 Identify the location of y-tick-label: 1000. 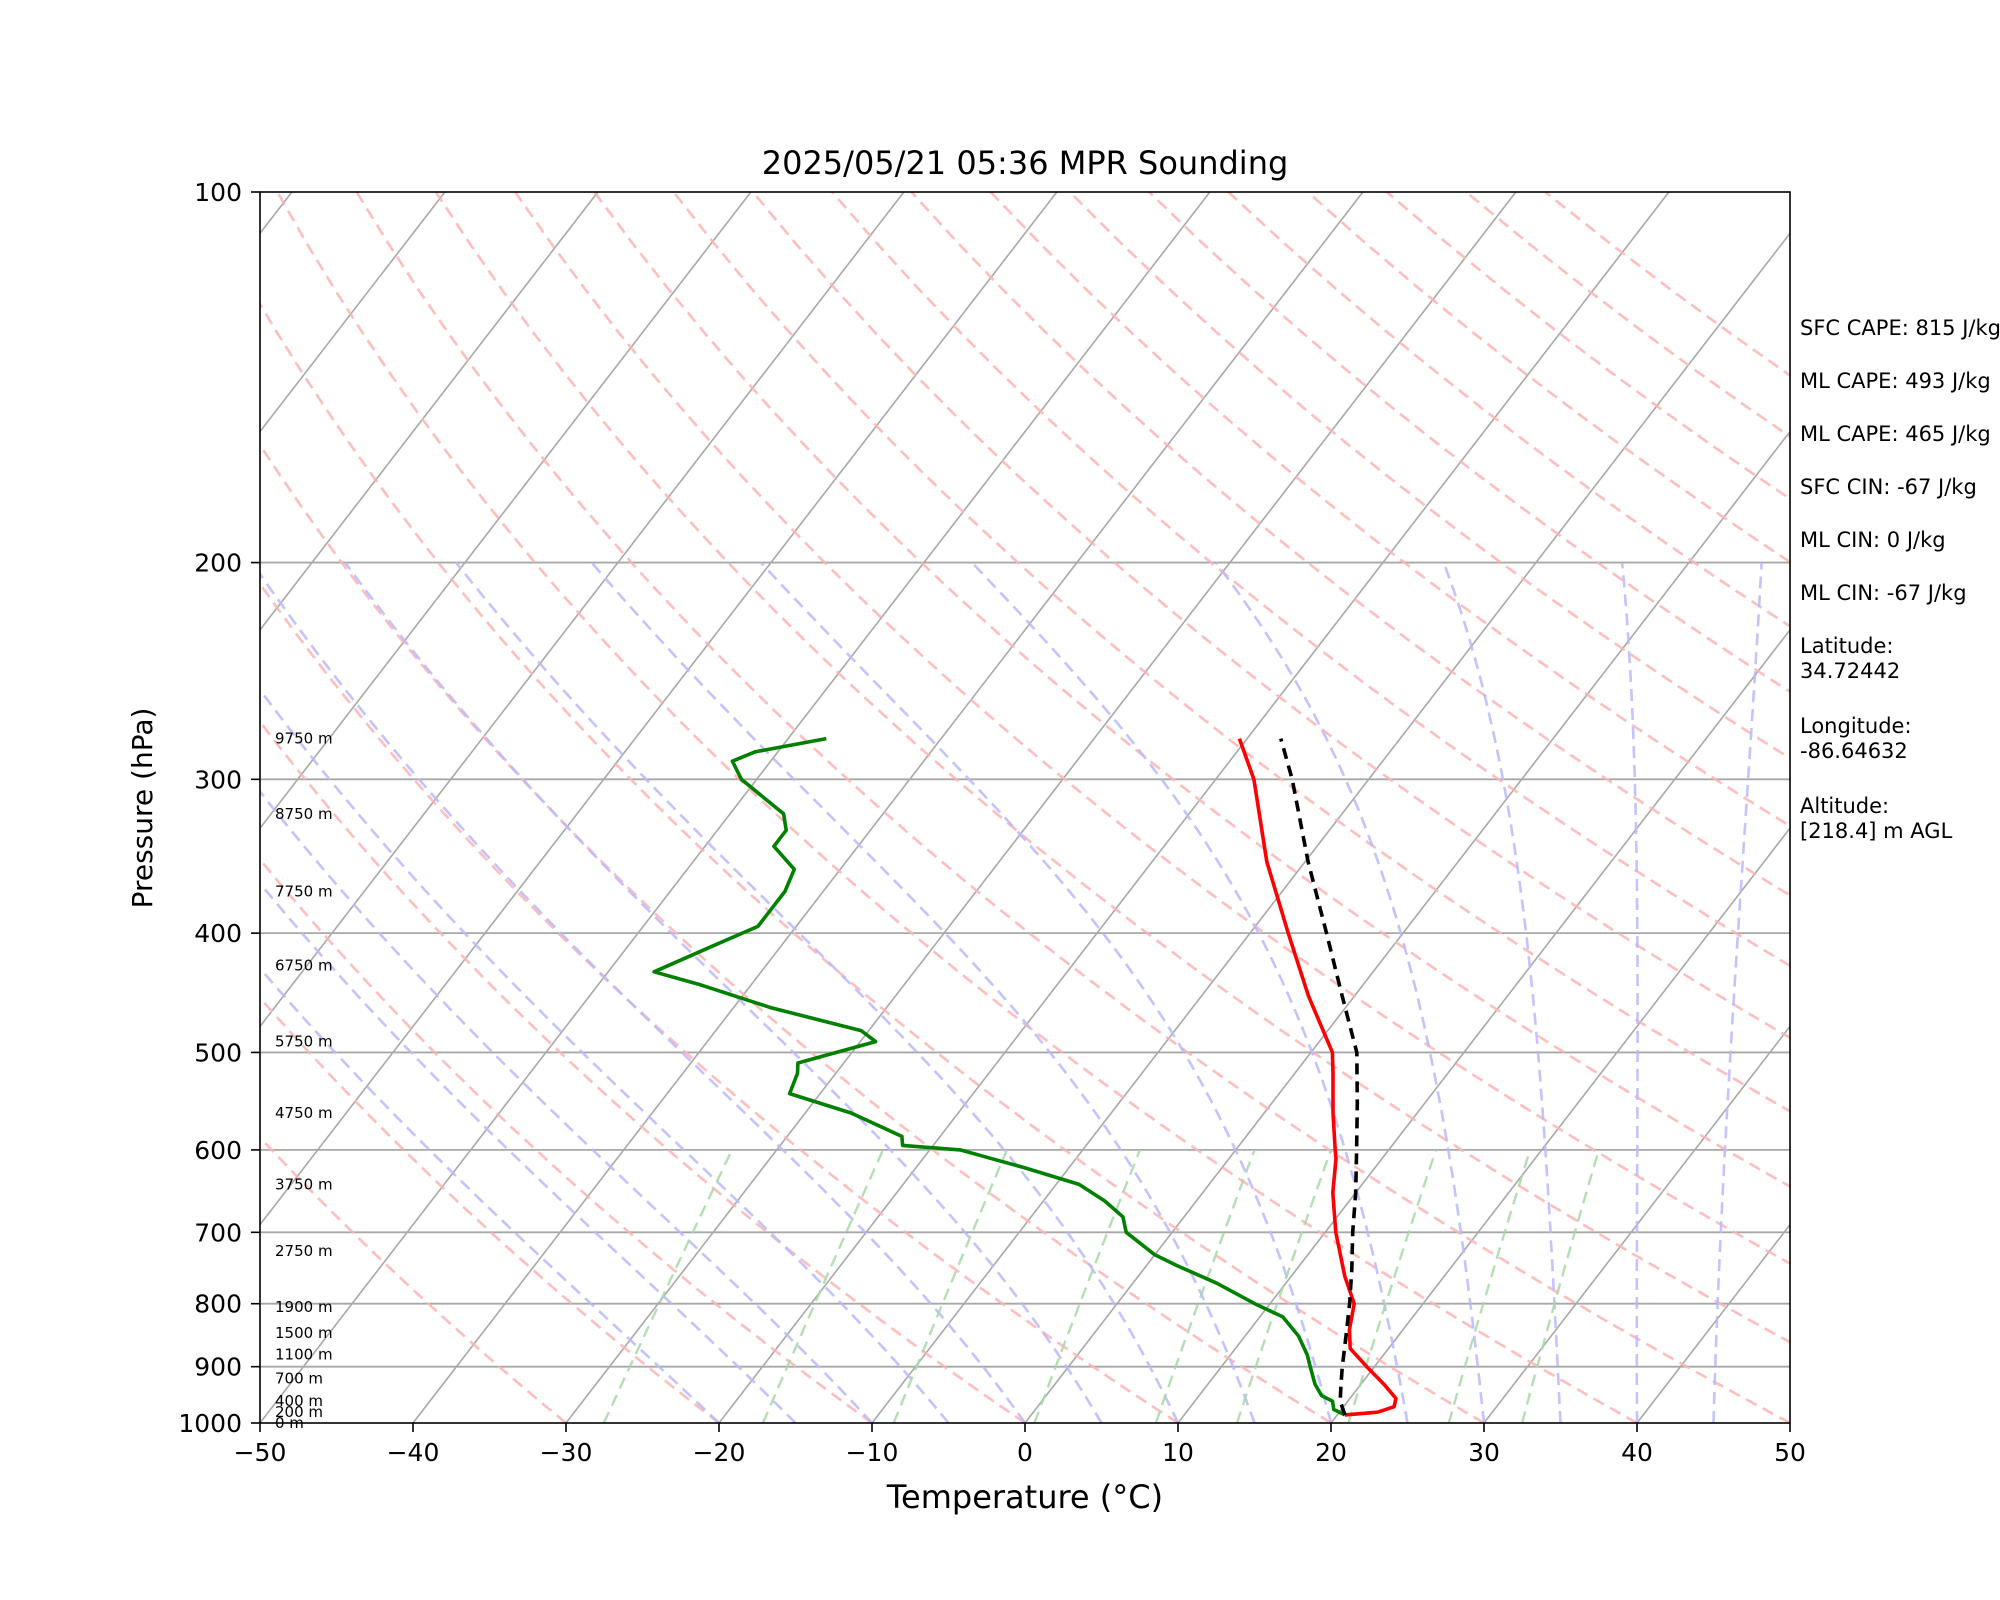
(210, 1423).